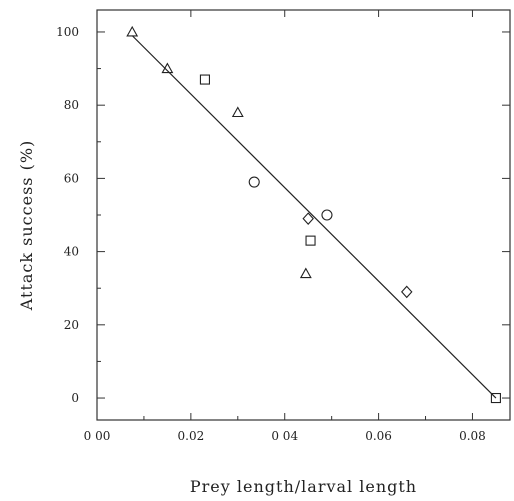  Describe the element at coordinates (75, 398) in the screenshot. I see `y-tick-label: 0` at that location.